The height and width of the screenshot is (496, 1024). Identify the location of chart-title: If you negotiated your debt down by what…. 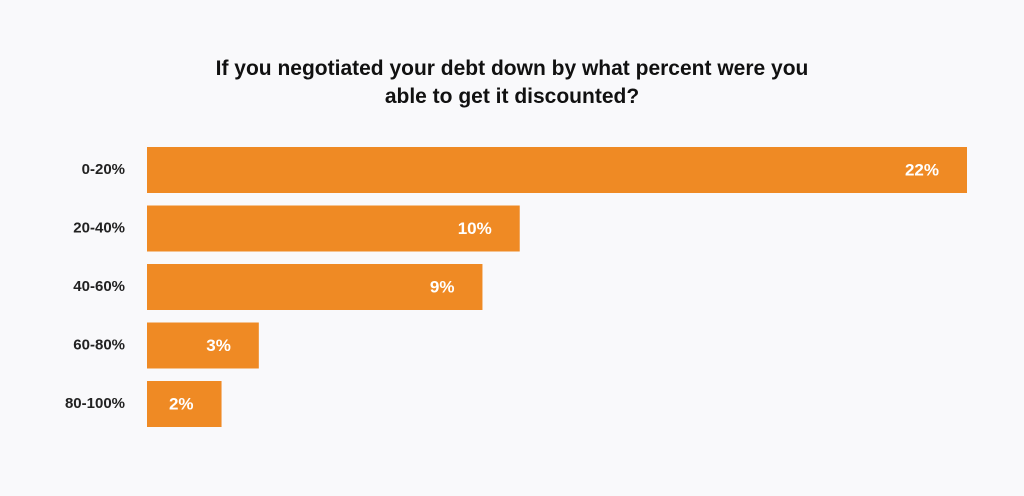
(512, 82).